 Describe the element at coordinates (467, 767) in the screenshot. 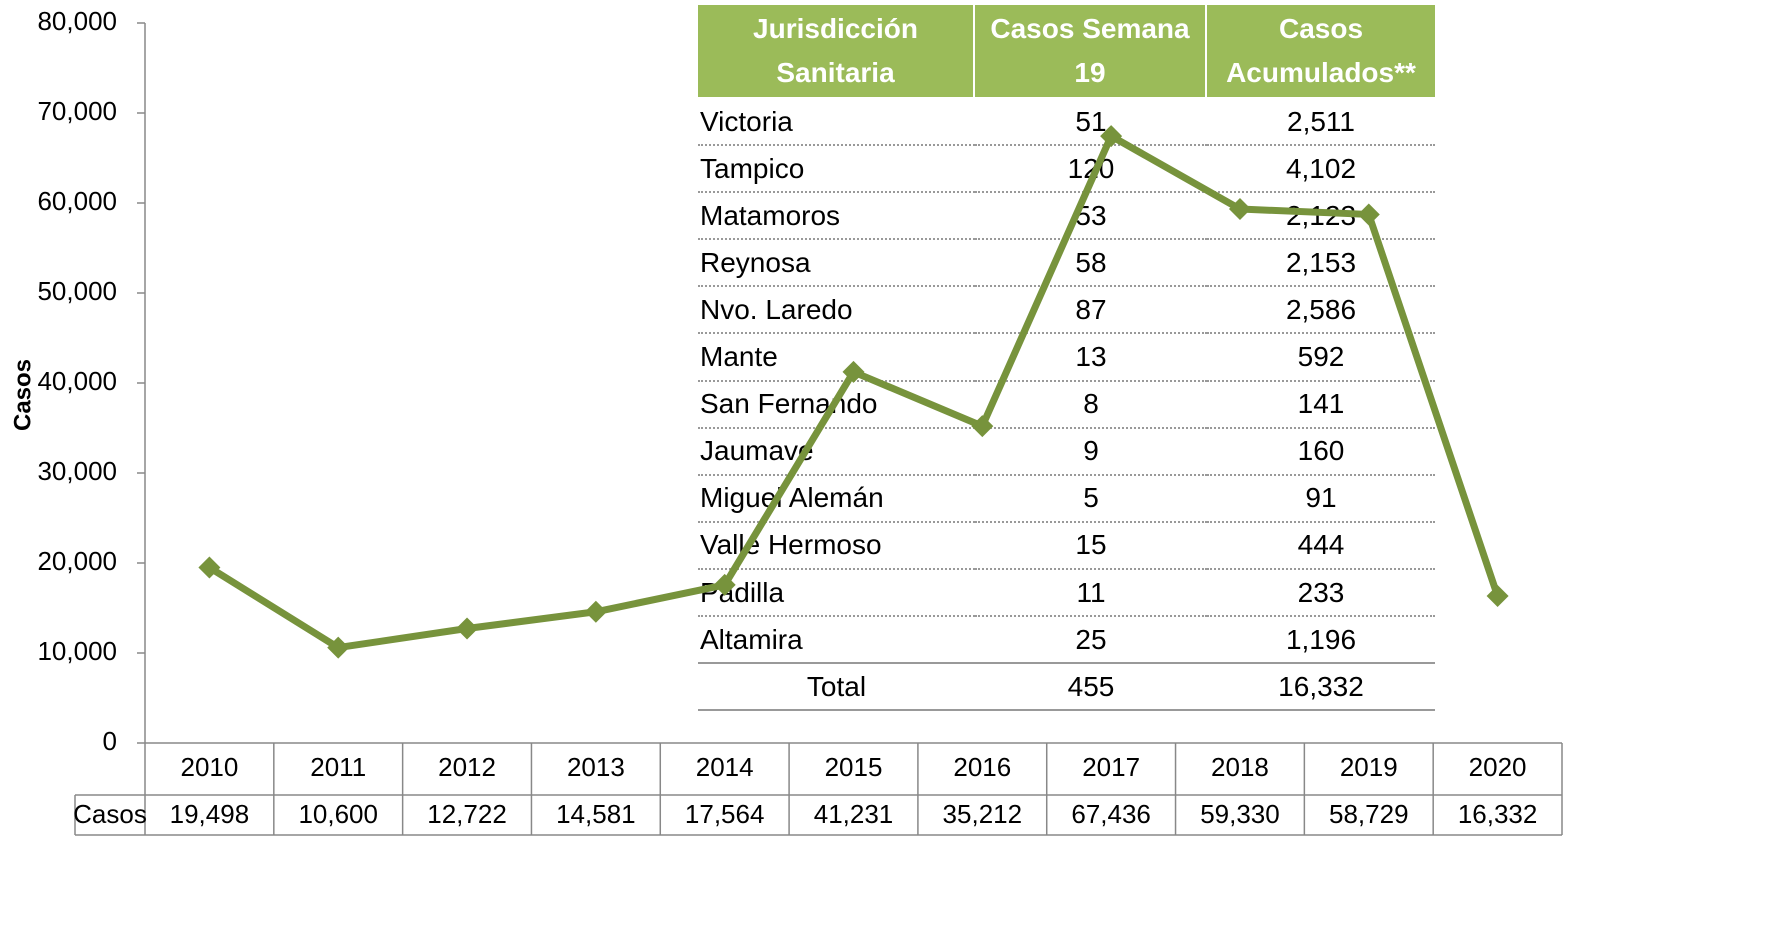

I see `x-tick-label: 2012` at that location.